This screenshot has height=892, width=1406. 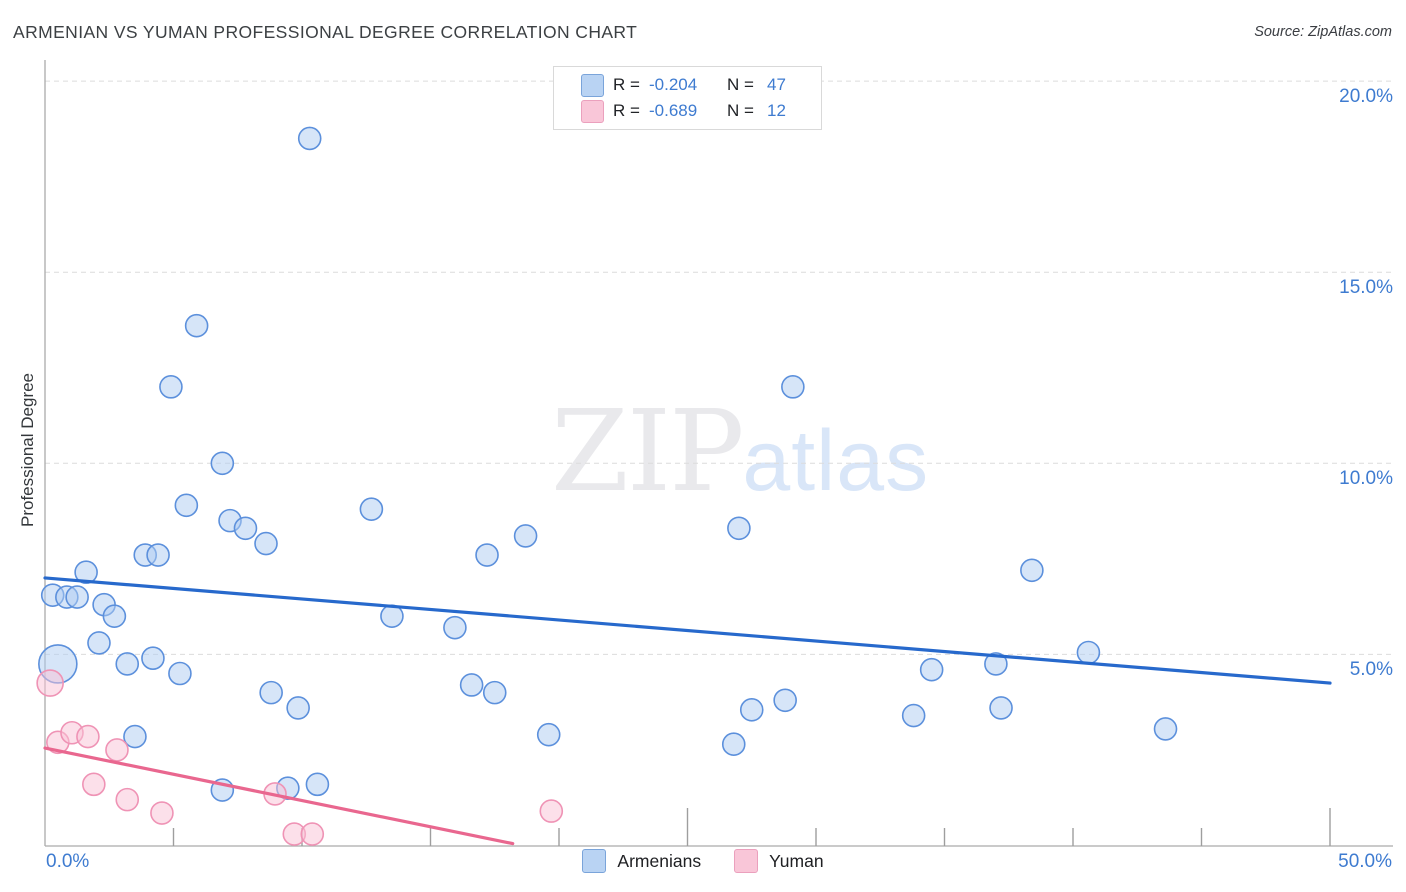 I want to click on x-tick-label-50pct: 50.0%, so click(x=1365, y=861).